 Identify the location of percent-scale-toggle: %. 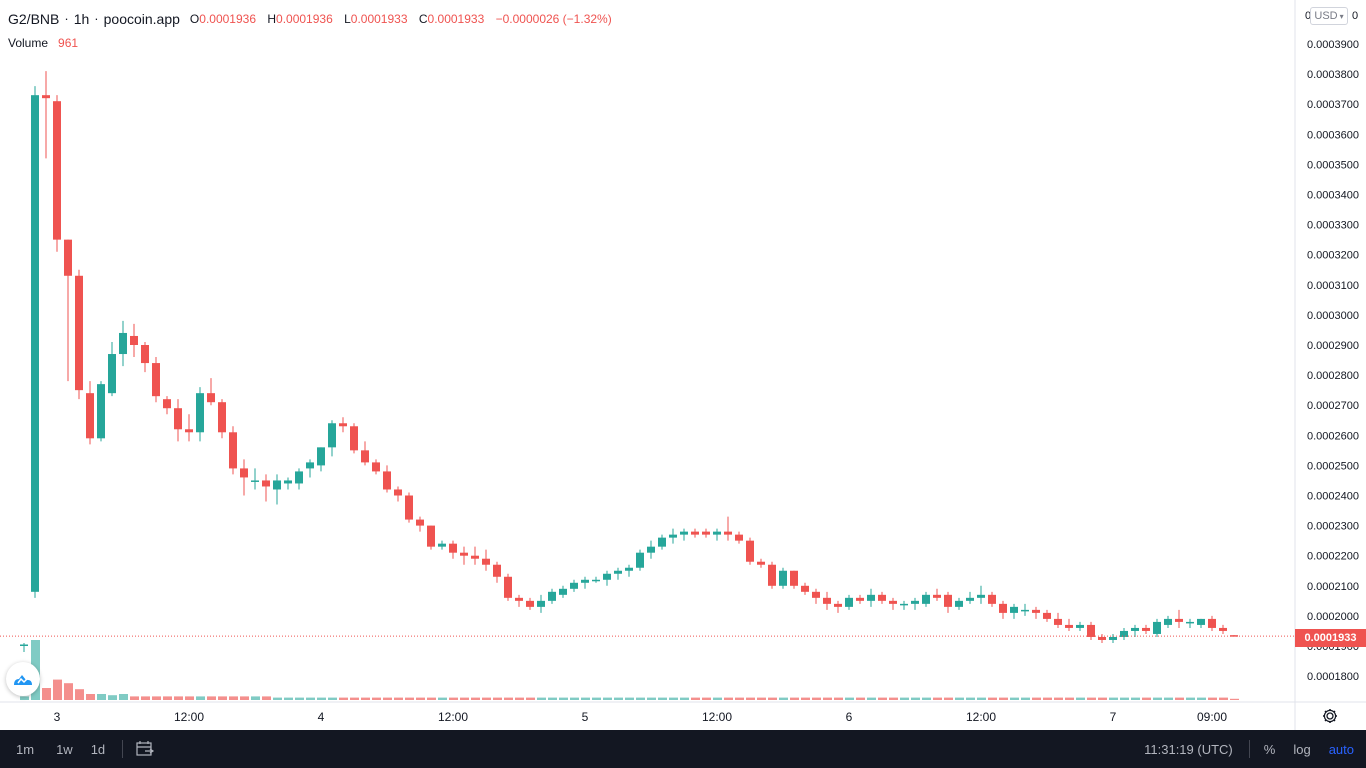
(1269, 749).